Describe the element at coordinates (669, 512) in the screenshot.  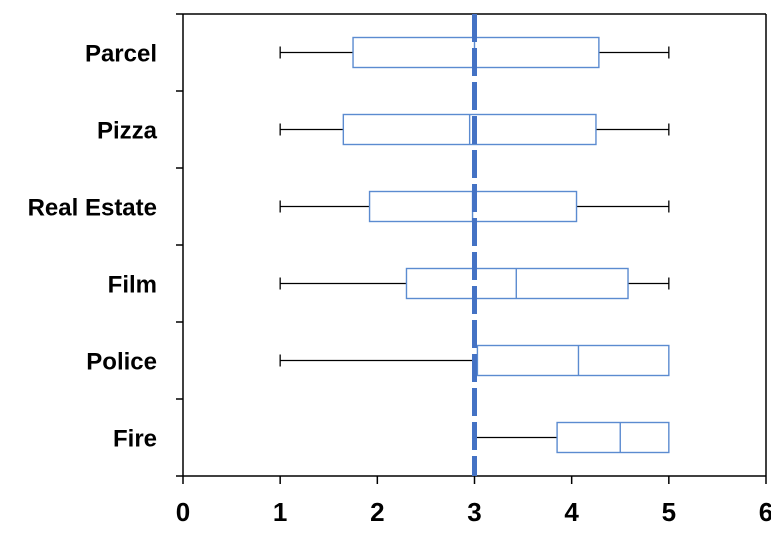
I see `x-tick-label: 5` at that location.